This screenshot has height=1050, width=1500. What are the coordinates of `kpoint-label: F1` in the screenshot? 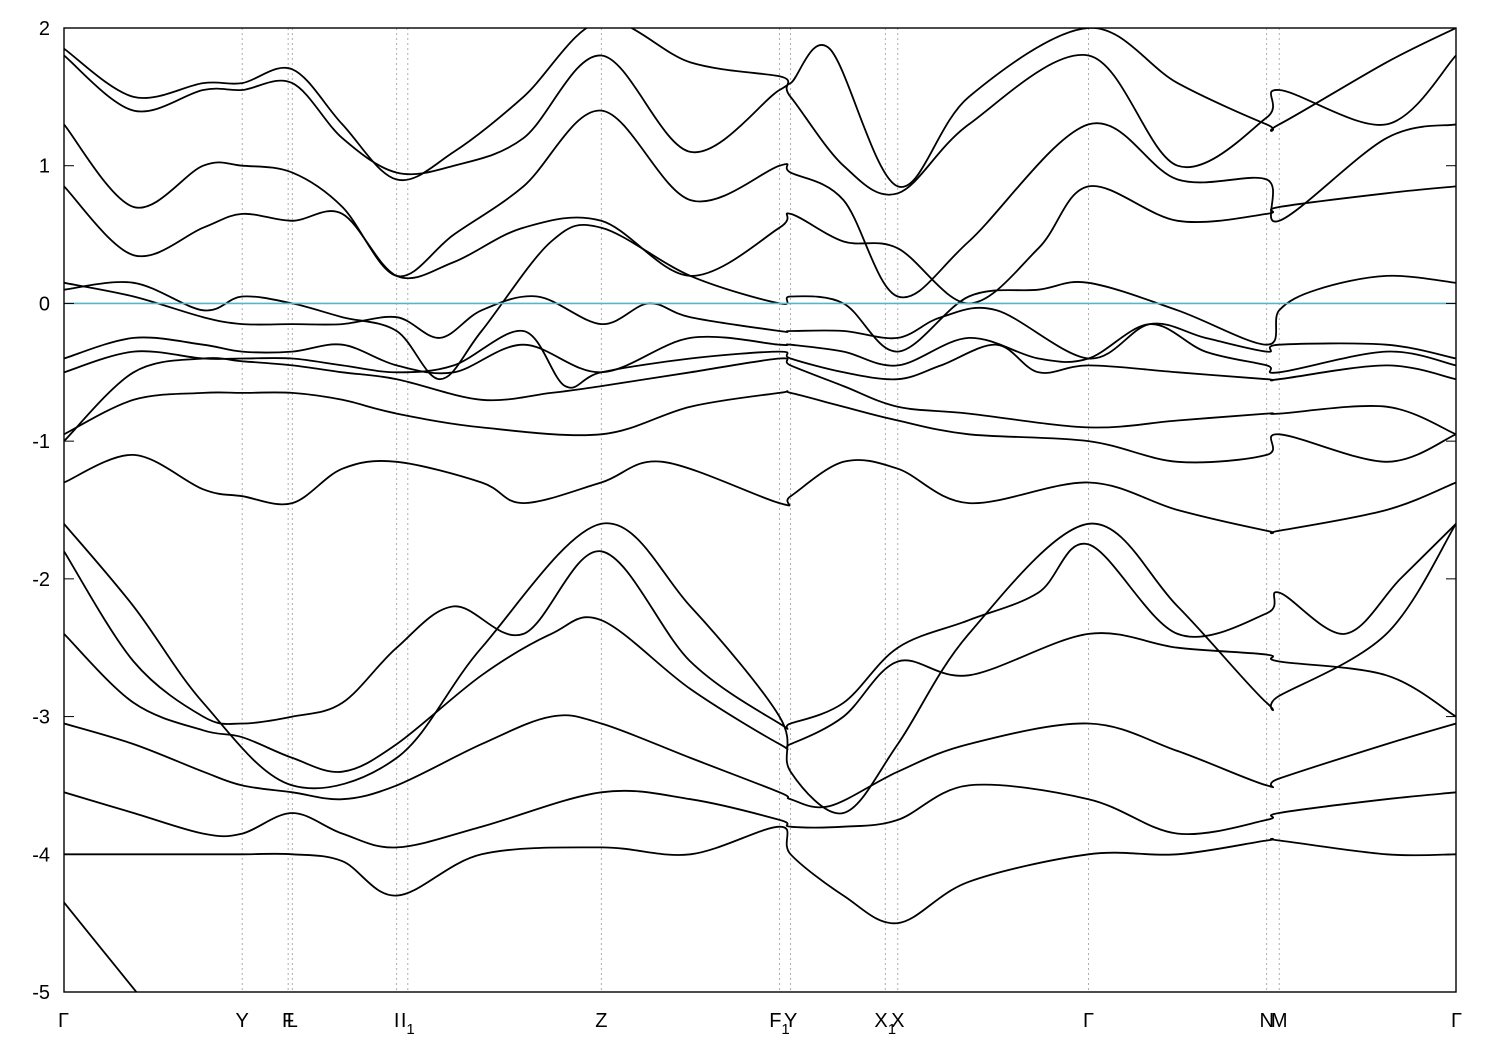 It's located at (779, 1024).